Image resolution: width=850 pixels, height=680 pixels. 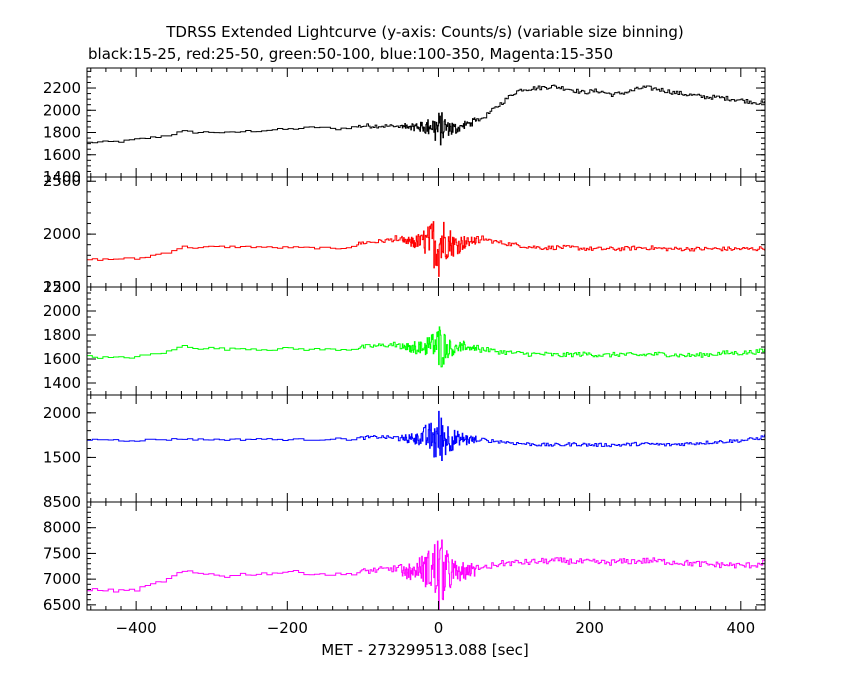 I want to click on panel-50-100: 1400 1600 1800 2000 2200, so click(x=404, y=337).